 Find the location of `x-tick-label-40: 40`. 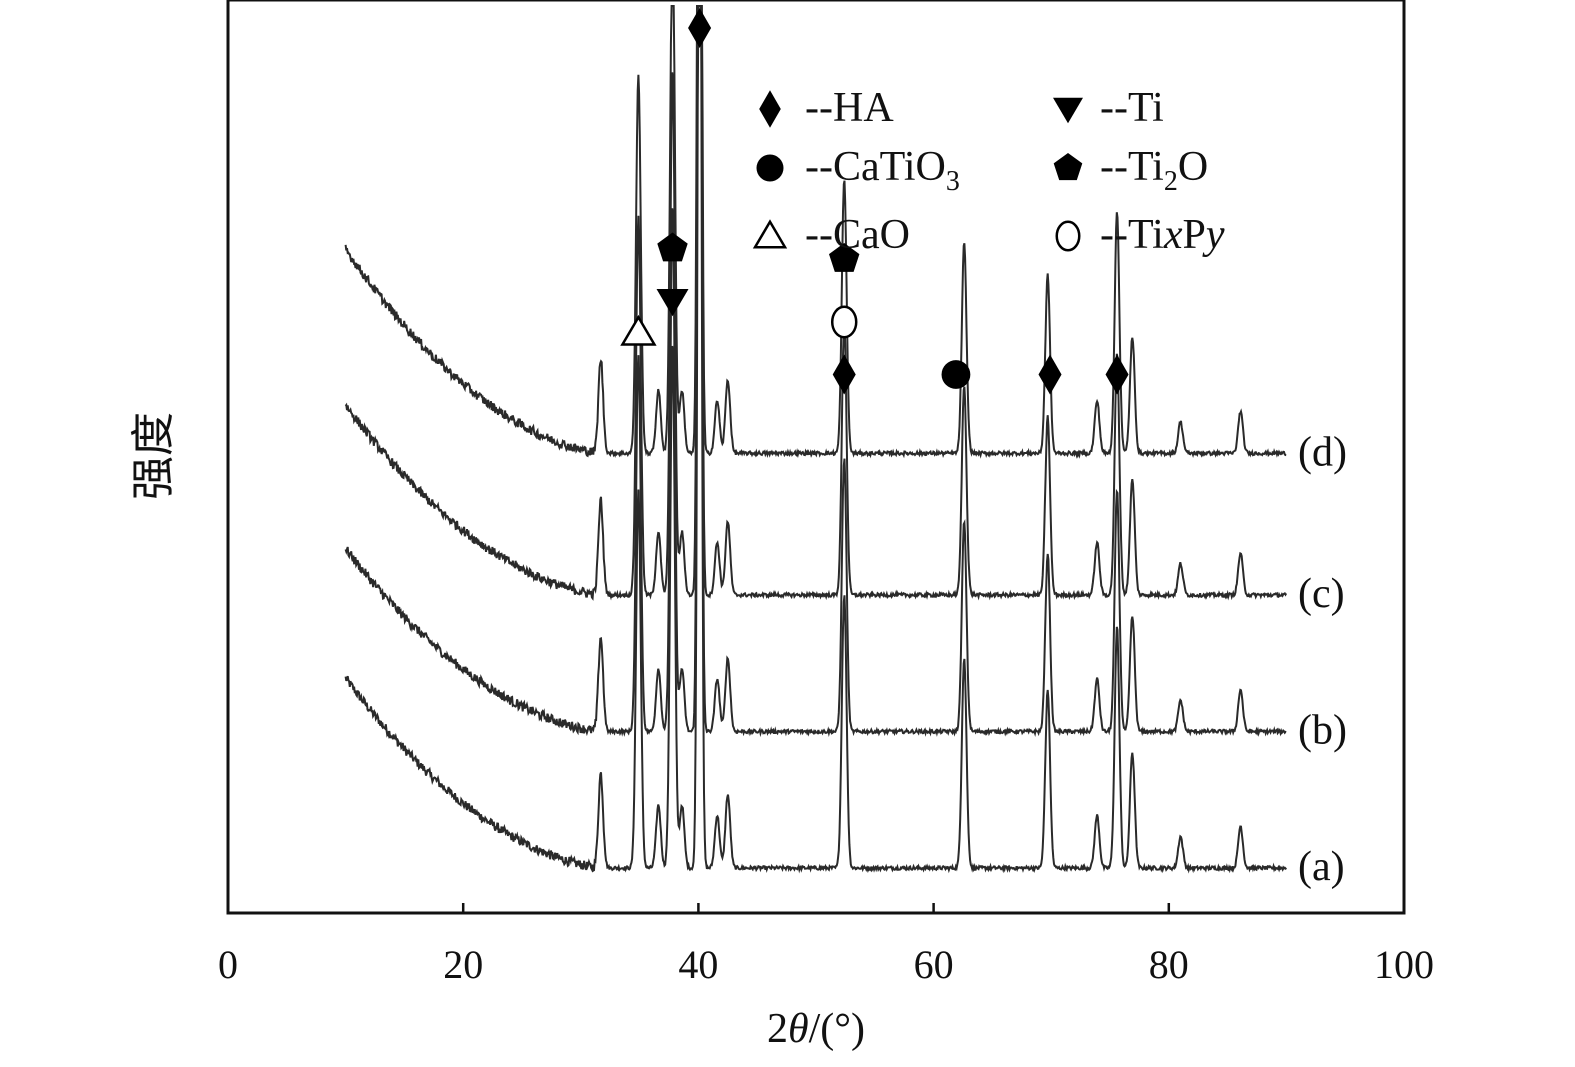

x-tick-label-40: 40 is located at coordinates (698, 964).